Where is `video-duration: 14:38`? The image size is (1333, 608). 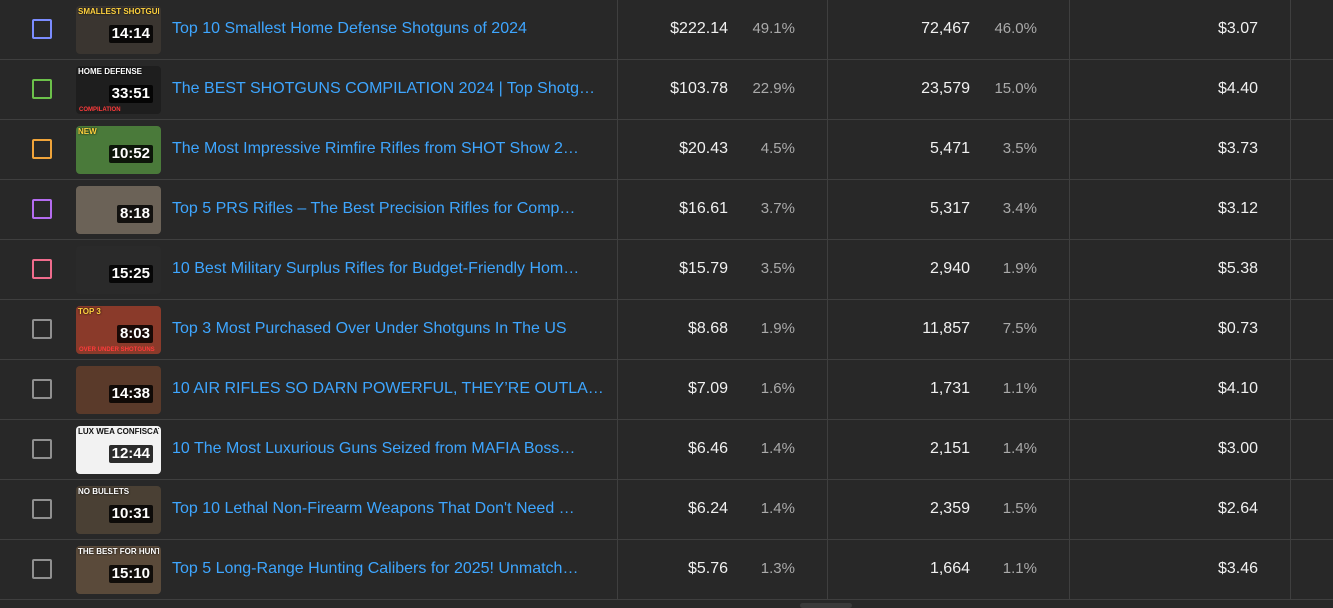 video-duration: 14:38 is located at coordinates (130, 394).